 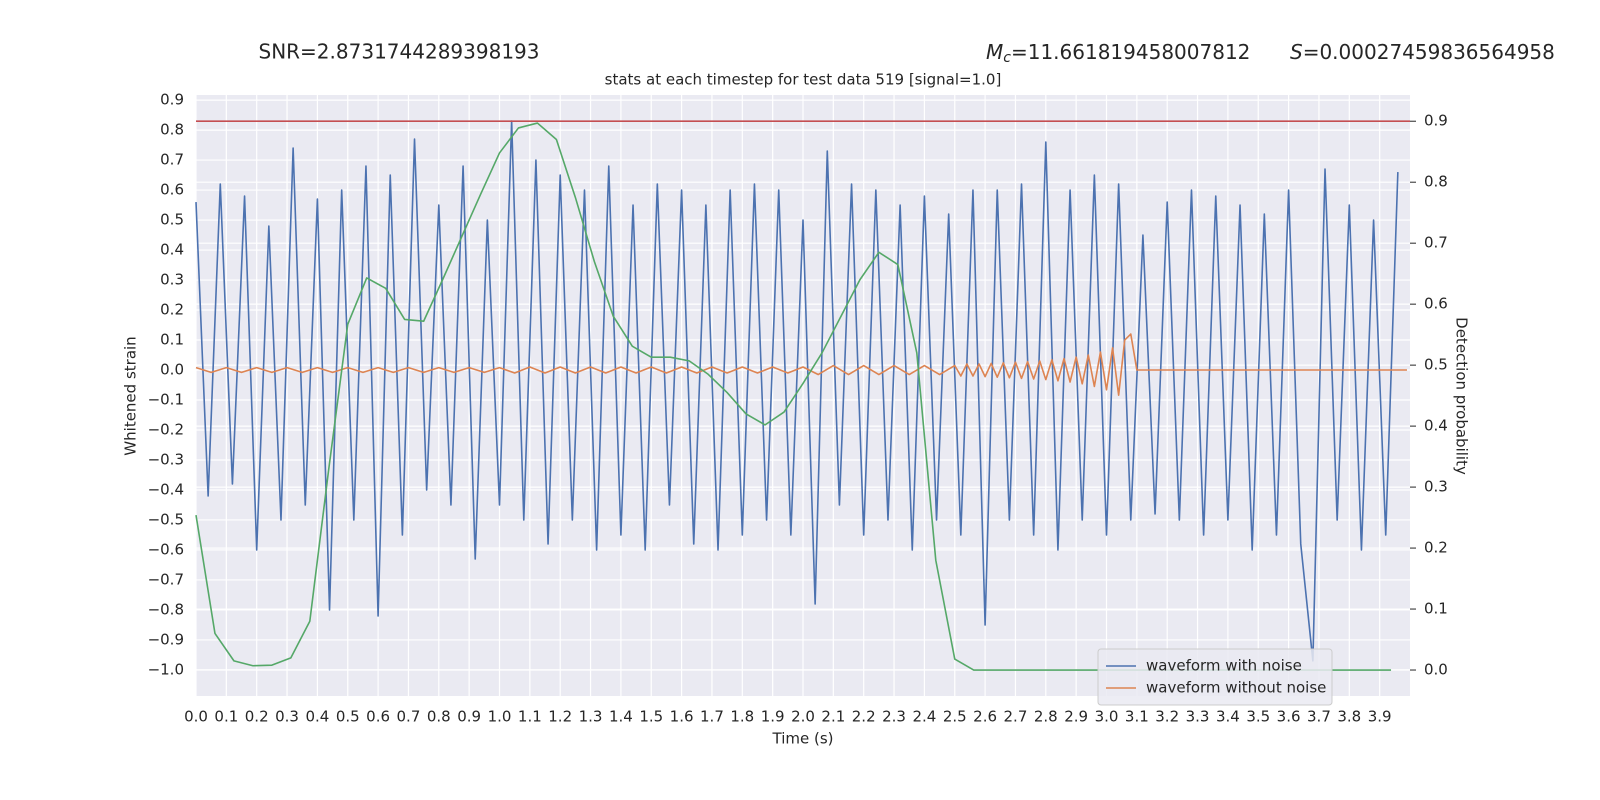 What do you see at coordinates (833, 717) in the screenshot?
I see `x-tick-label: 2.1` at bounding box center [833, 717].